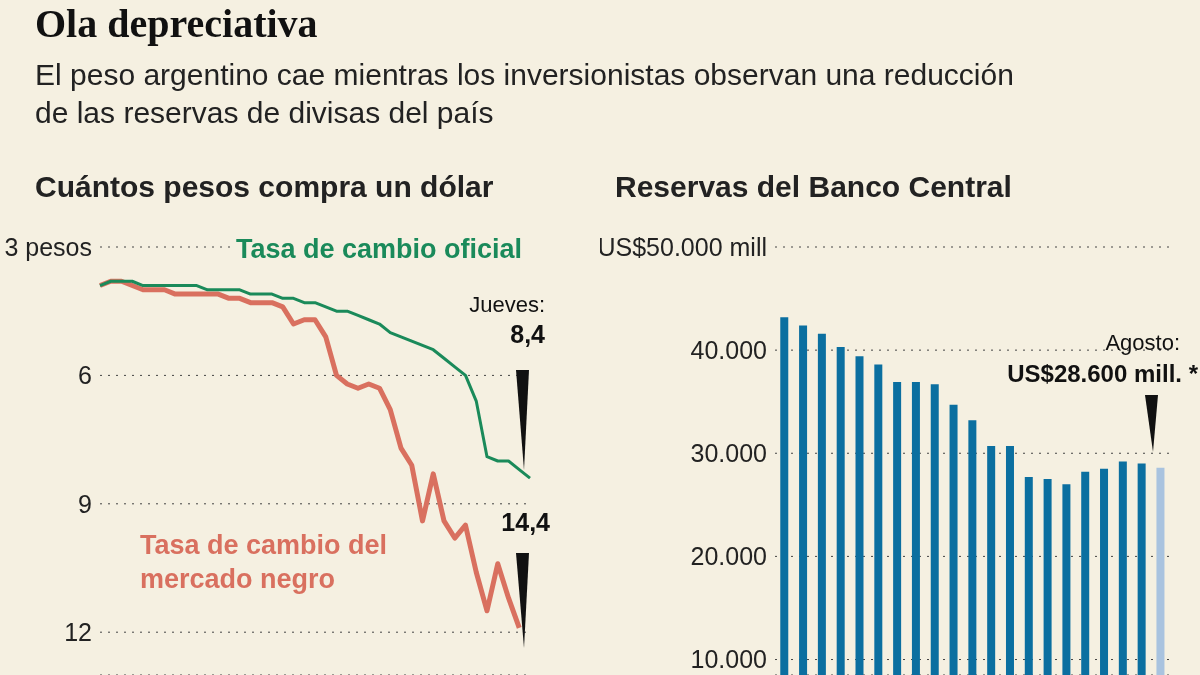 This screenshot has height=675, width=1200. Describe the element at coordinates (728, 556) in the screenshot. I see `y-tick-label: 20.000` at that location.